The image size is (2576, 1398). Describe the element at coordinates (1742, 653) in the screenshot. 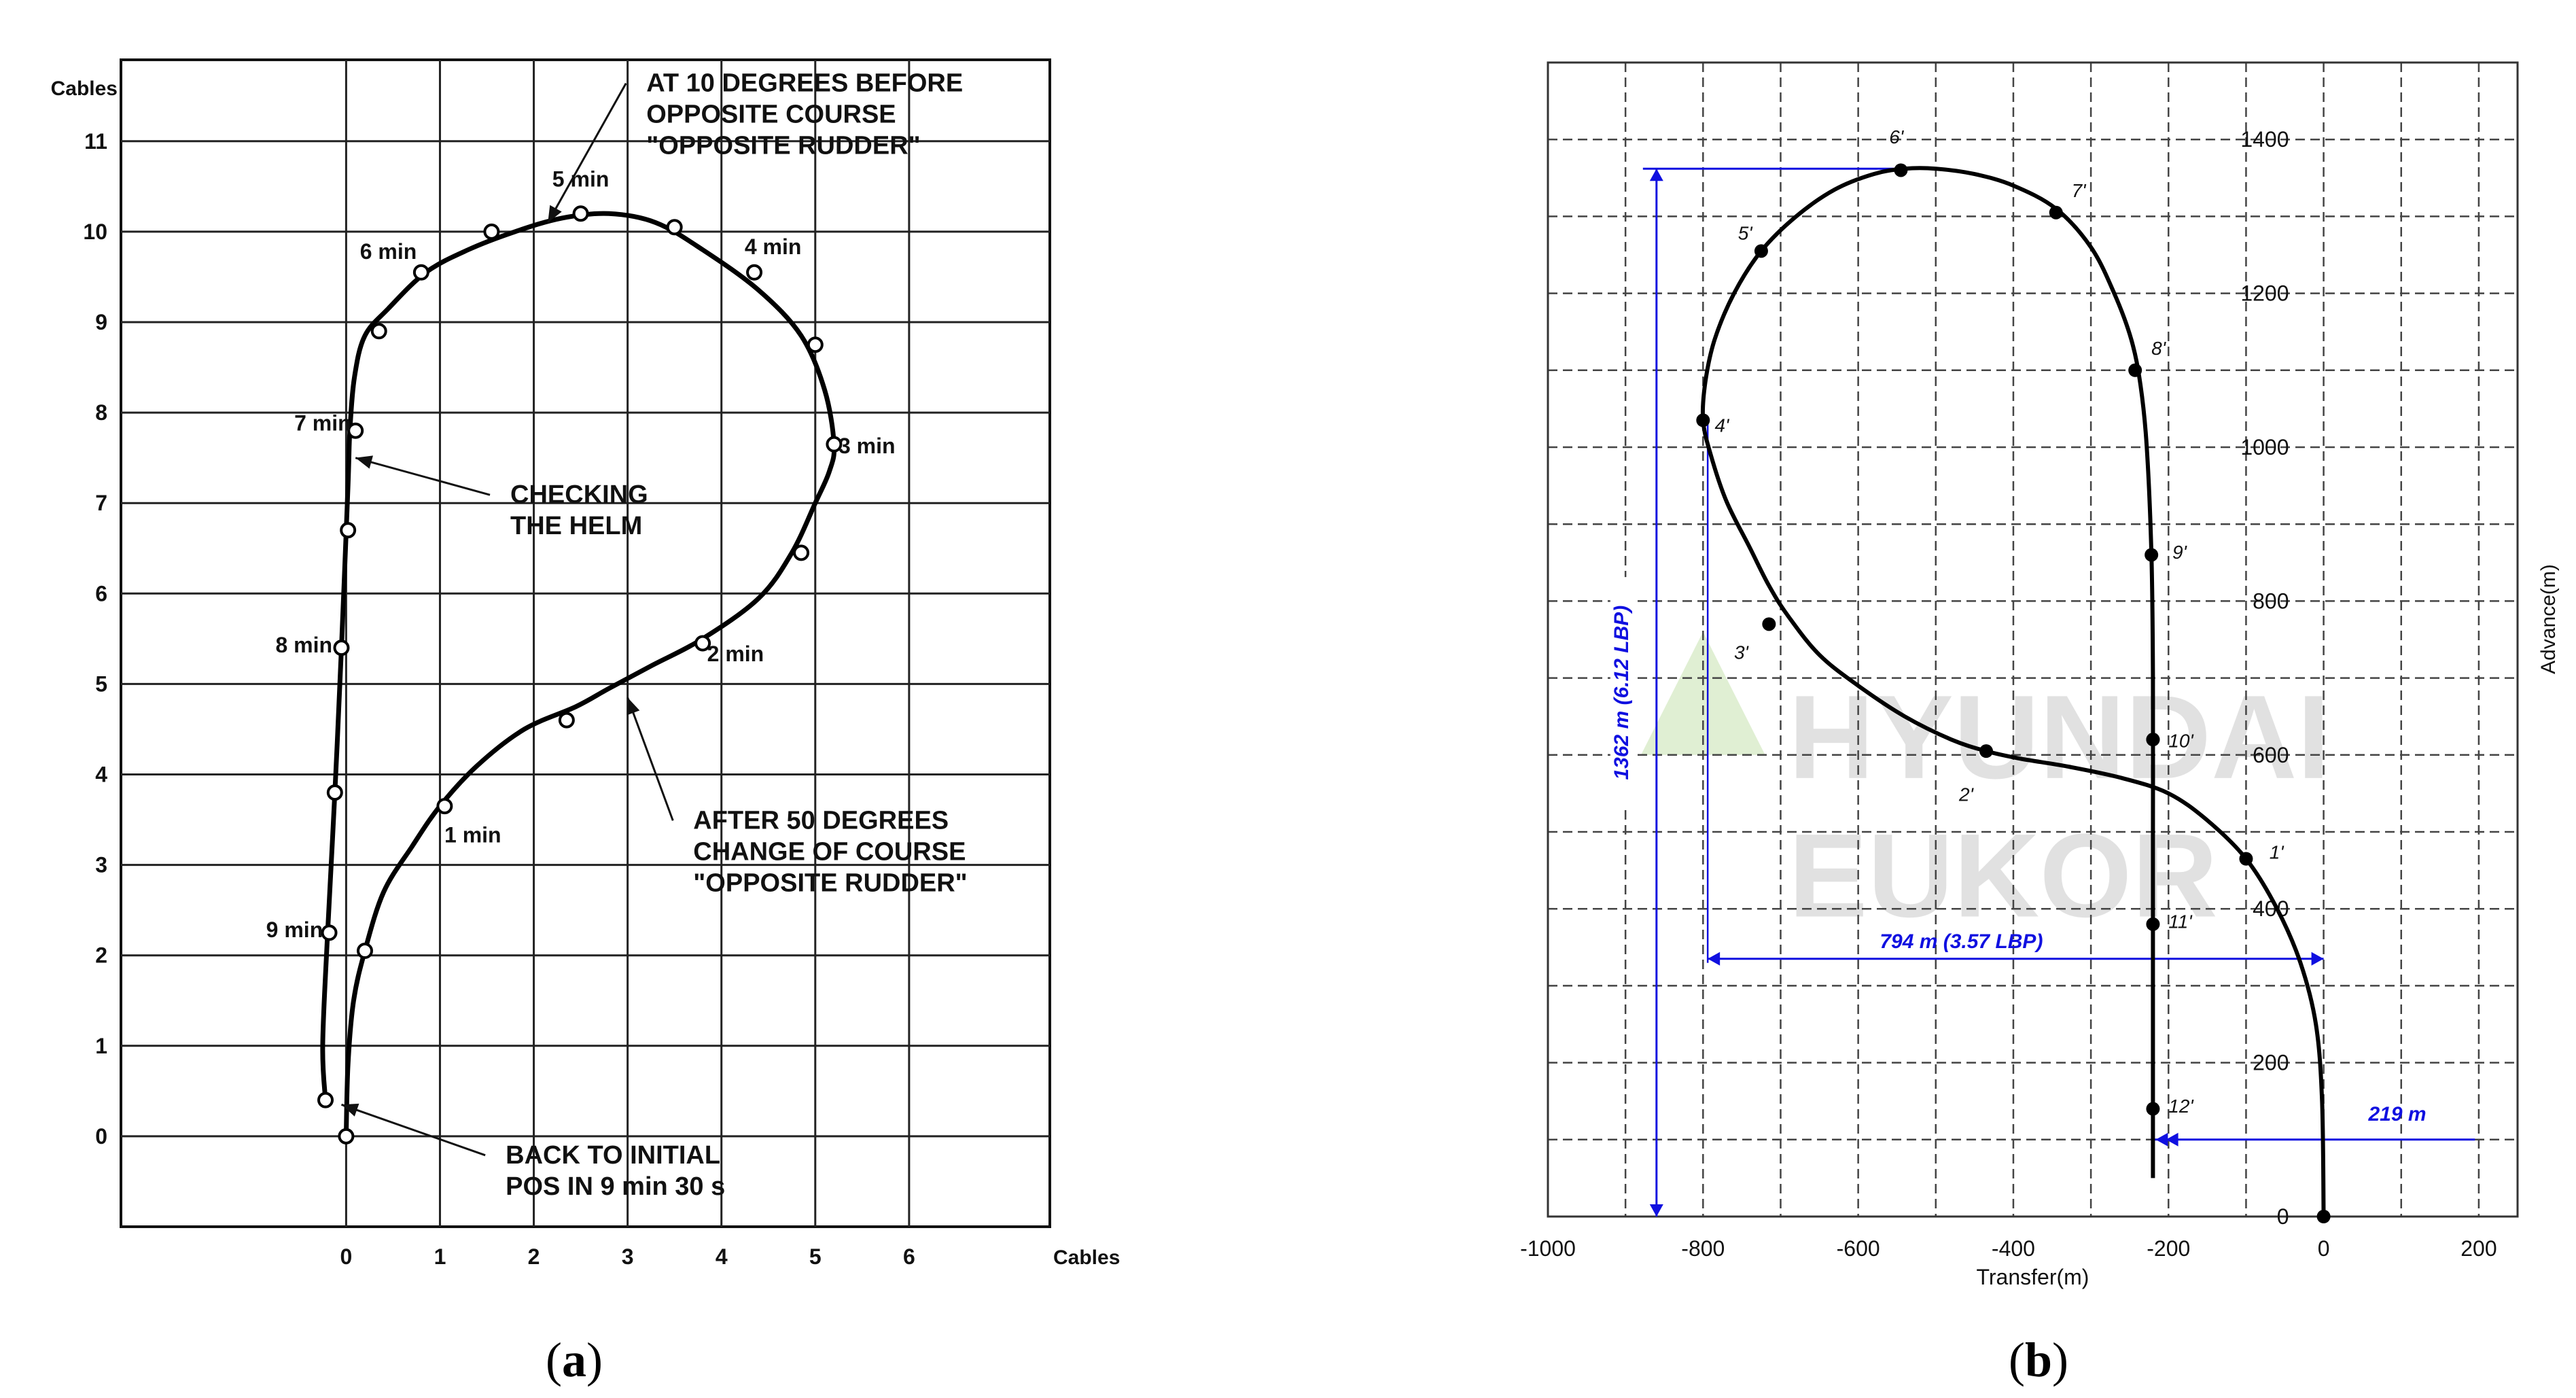

I see `minute-label: 3'` at that location.